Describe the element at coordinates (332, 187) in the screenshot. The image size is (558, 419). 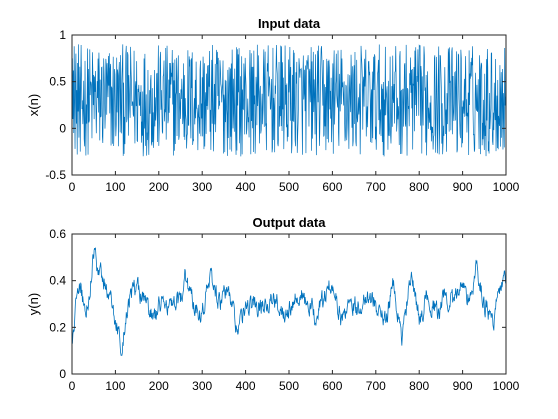
I see `input-xtick-label: 600` at that location.